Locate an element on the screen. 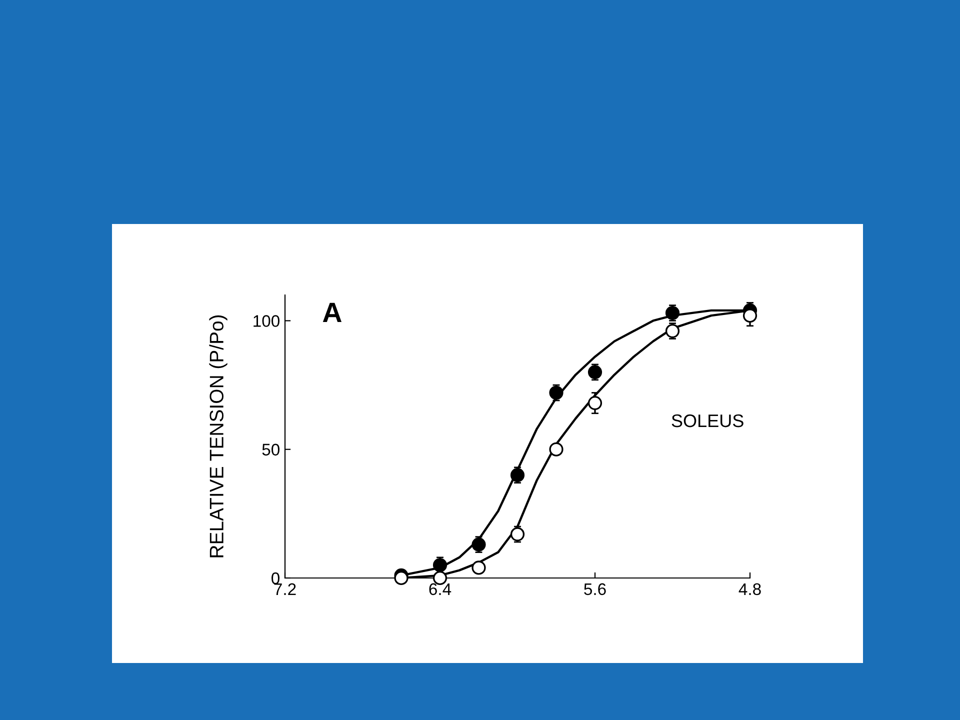 The height and width of the screenshot is (720, 960). y-tick-label: 50 is located at coordinates (271, 450).